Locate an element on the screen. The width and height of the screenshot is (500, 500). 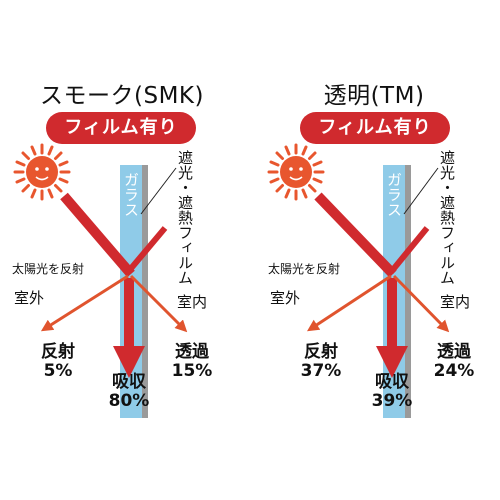
absorb-value: 39% is located at coordinates (392, 401).